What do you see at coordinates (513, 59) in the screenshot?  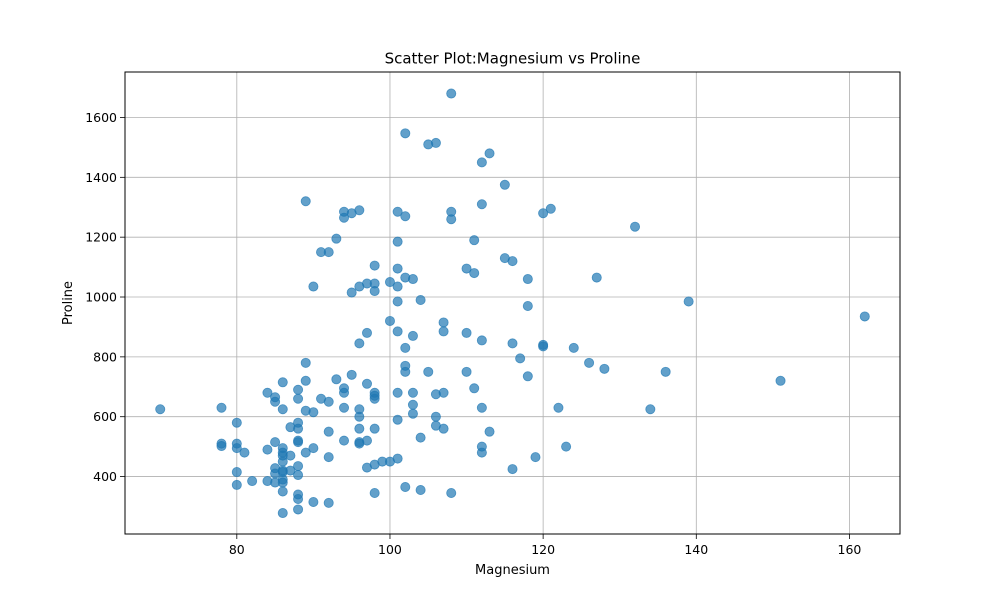 I see `chart-title: Scatter Plot:Magnesium vs Proline` at bounding box center [513, 59].